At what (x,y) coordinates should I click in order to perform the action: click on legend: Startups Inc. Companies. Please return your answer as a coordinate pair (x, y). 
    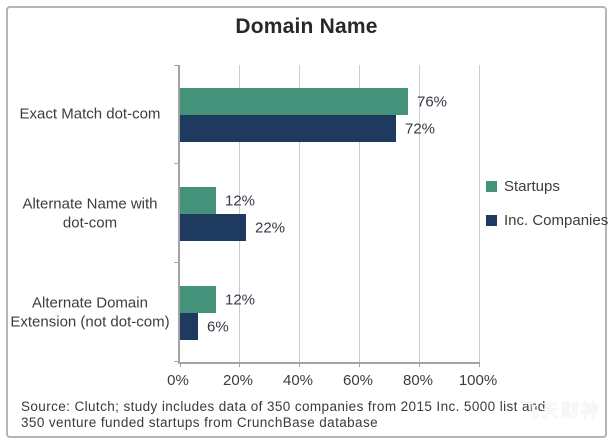
    Looking at the image, I should click on (547, 212).